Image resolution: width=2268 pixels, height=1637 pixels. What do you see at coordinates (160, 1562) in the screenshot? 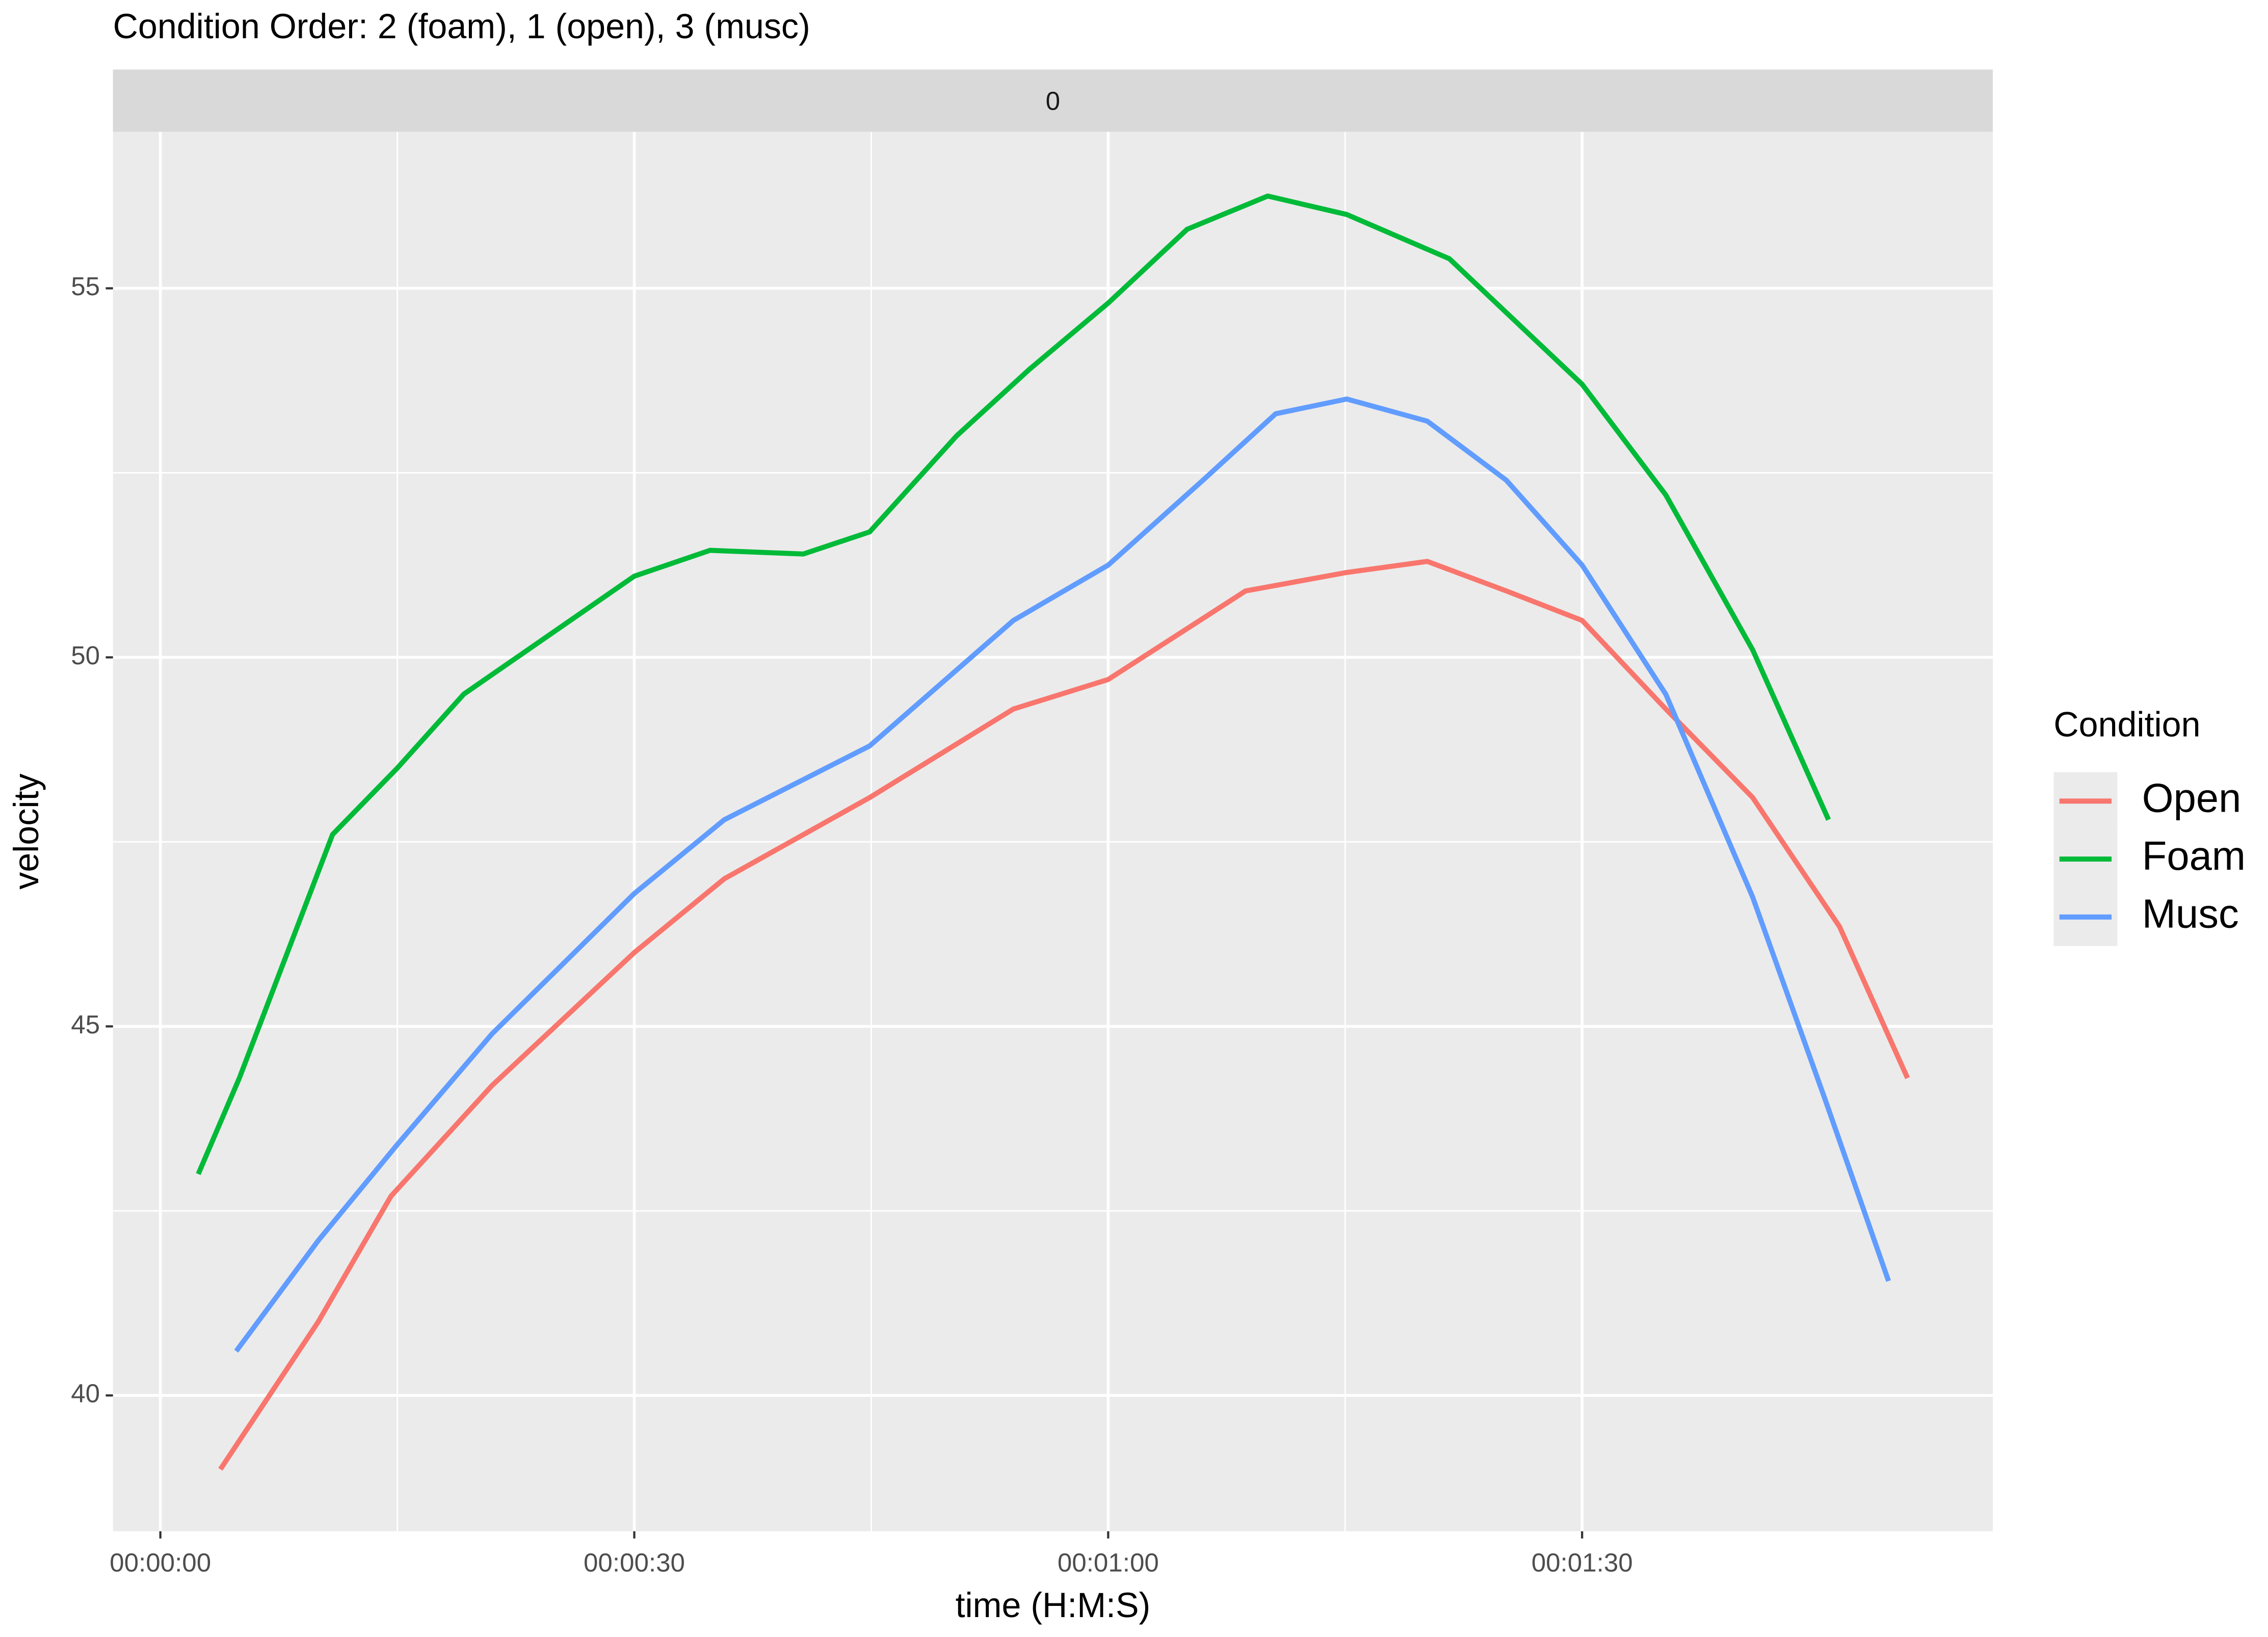
I see `x-tick-label: 00:00:00` at bounding box center [160, 1562].